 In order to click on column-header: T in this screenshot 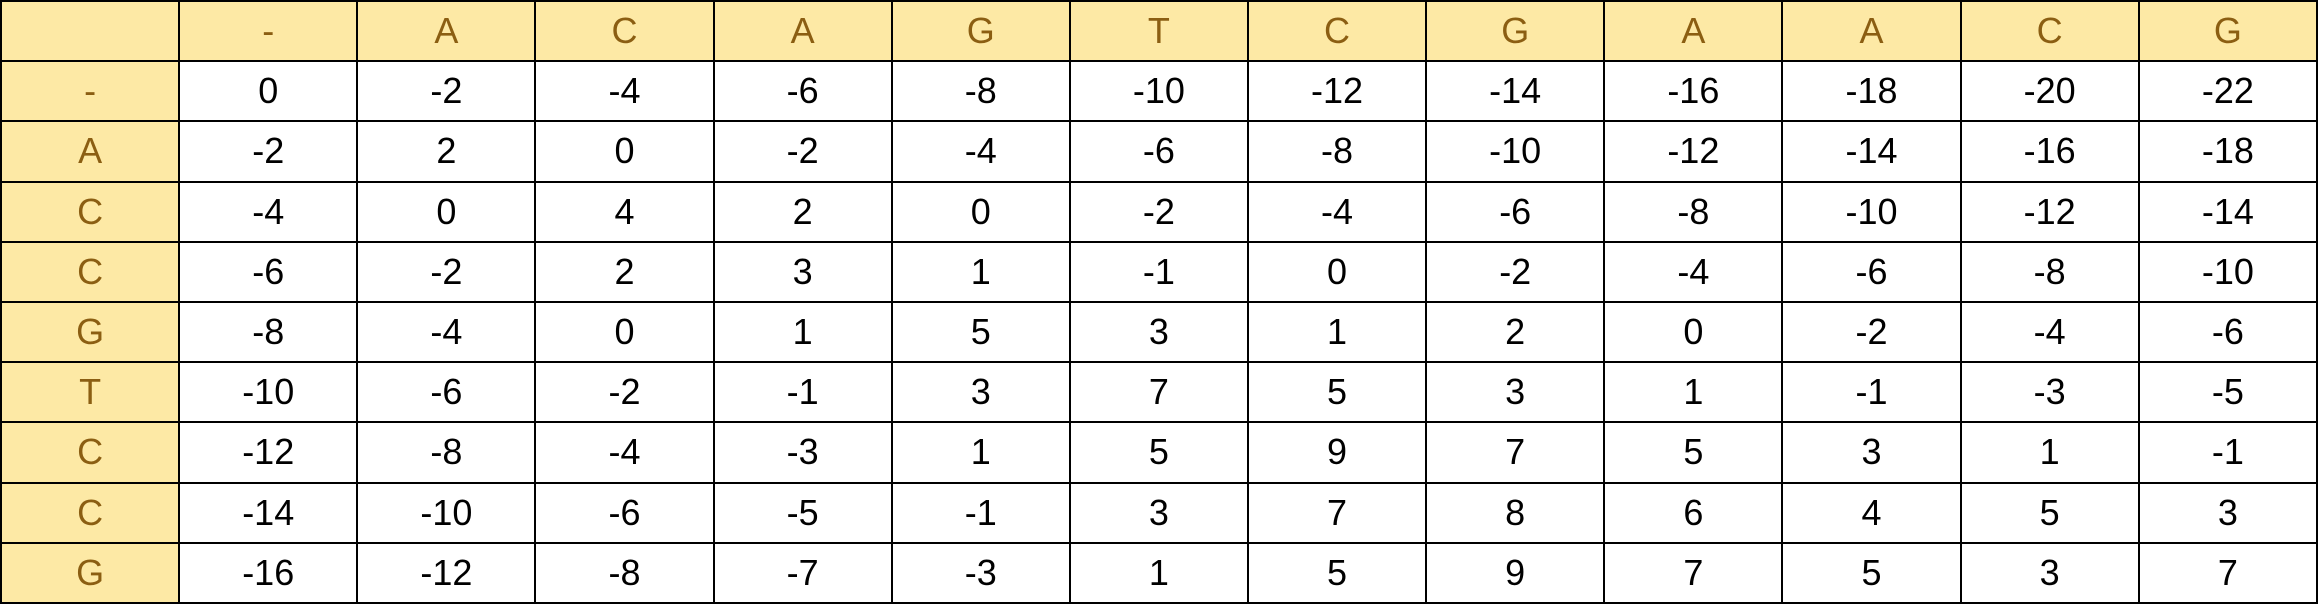, I will do `click(1158, 31)`.